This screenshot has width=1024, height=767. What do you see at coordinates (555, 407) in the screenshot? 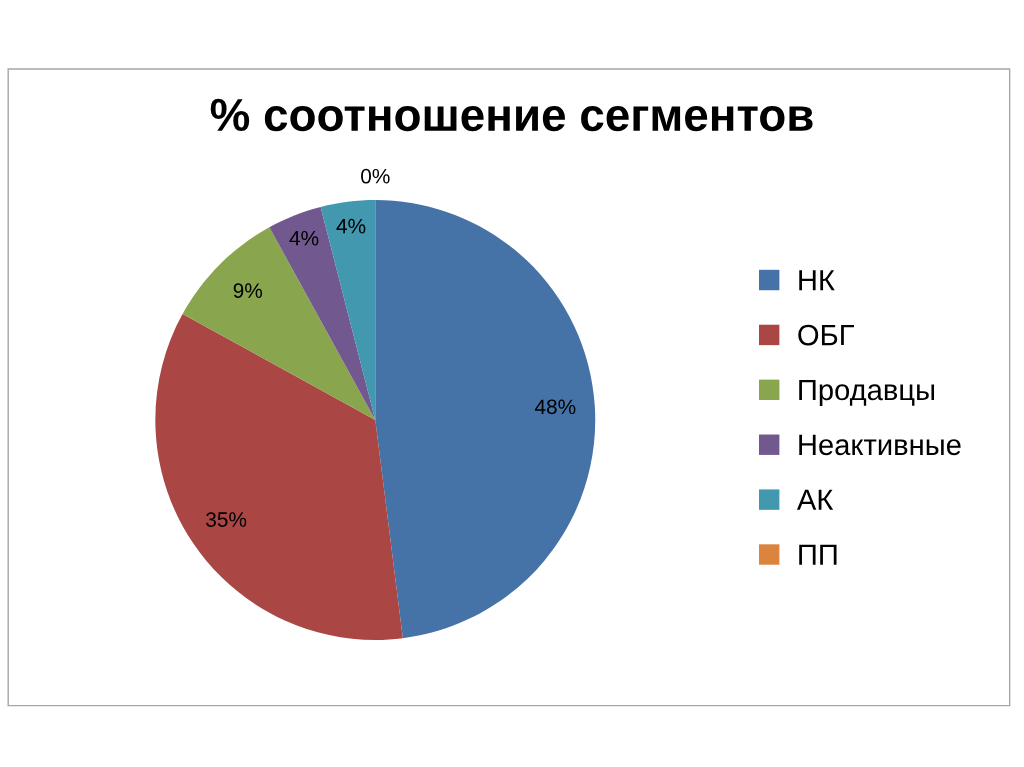
I see `data-label: 48%` at bounding box center [555, 407].